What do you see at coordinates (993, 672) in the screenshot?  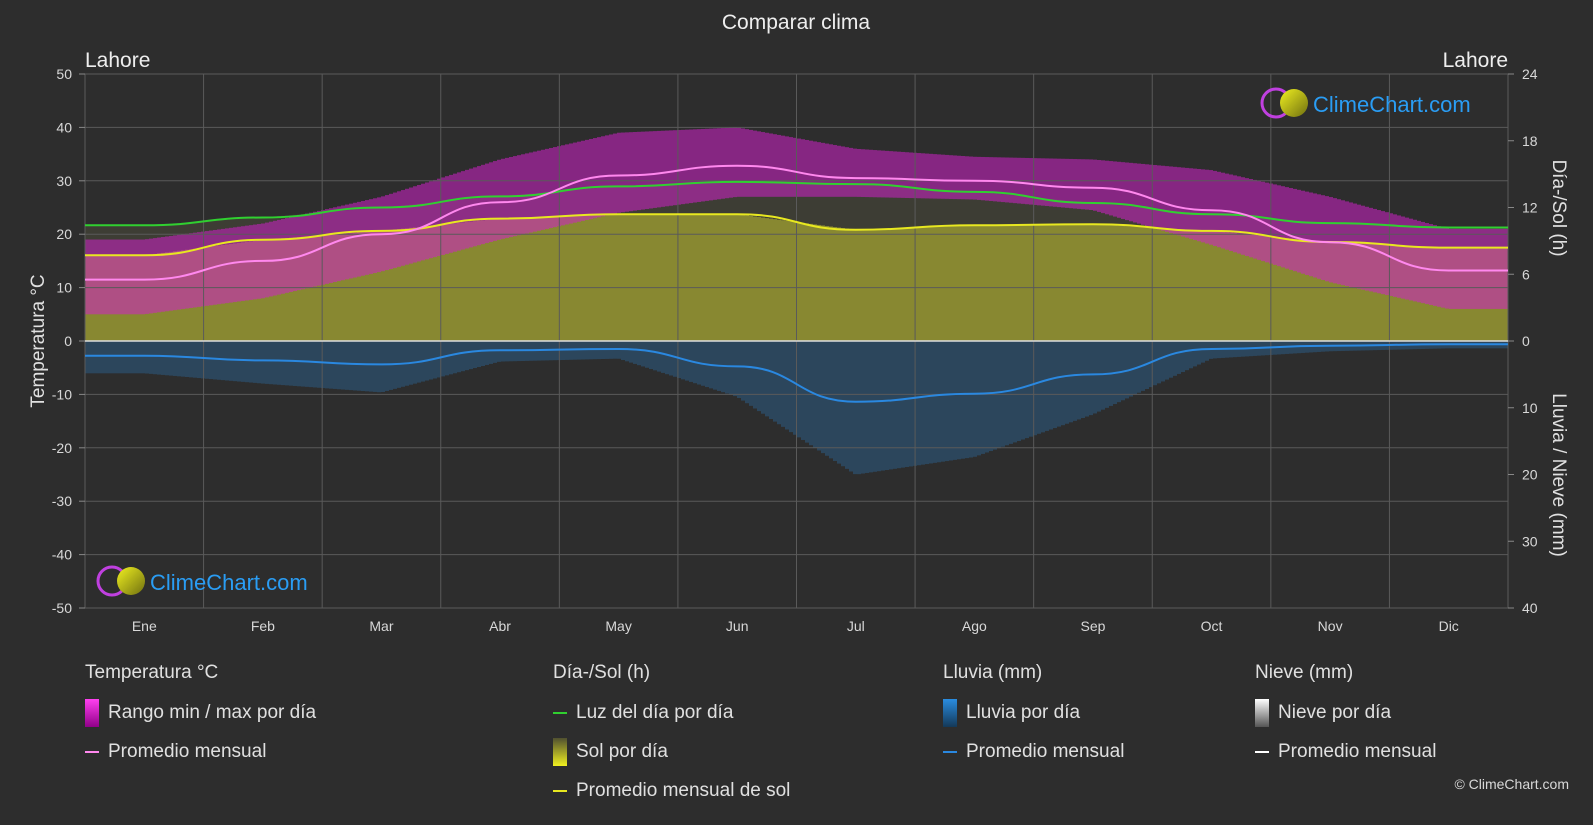 I see `legend-title: Lluvia (mm)` at bounding box center [993, 672].